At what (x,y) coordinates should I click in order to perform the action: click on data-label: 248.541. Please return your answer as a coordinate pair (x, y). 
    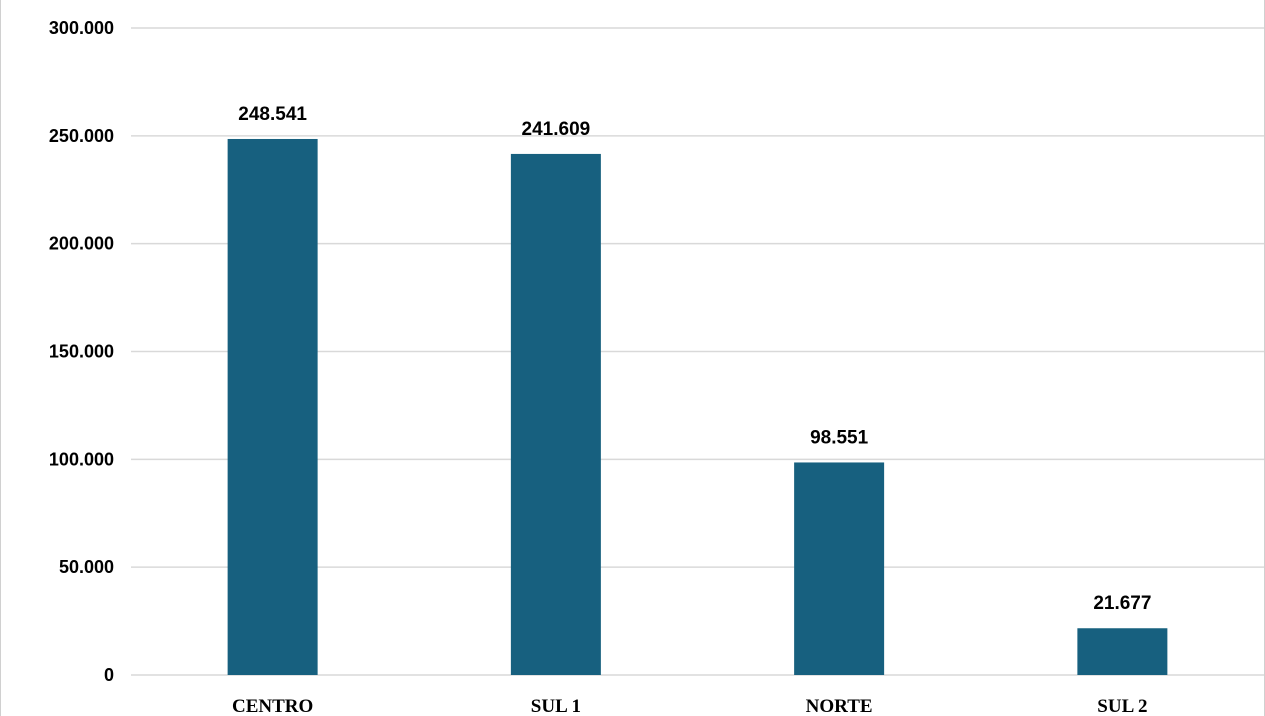
    Looking at the image, I should click on (272, 114).